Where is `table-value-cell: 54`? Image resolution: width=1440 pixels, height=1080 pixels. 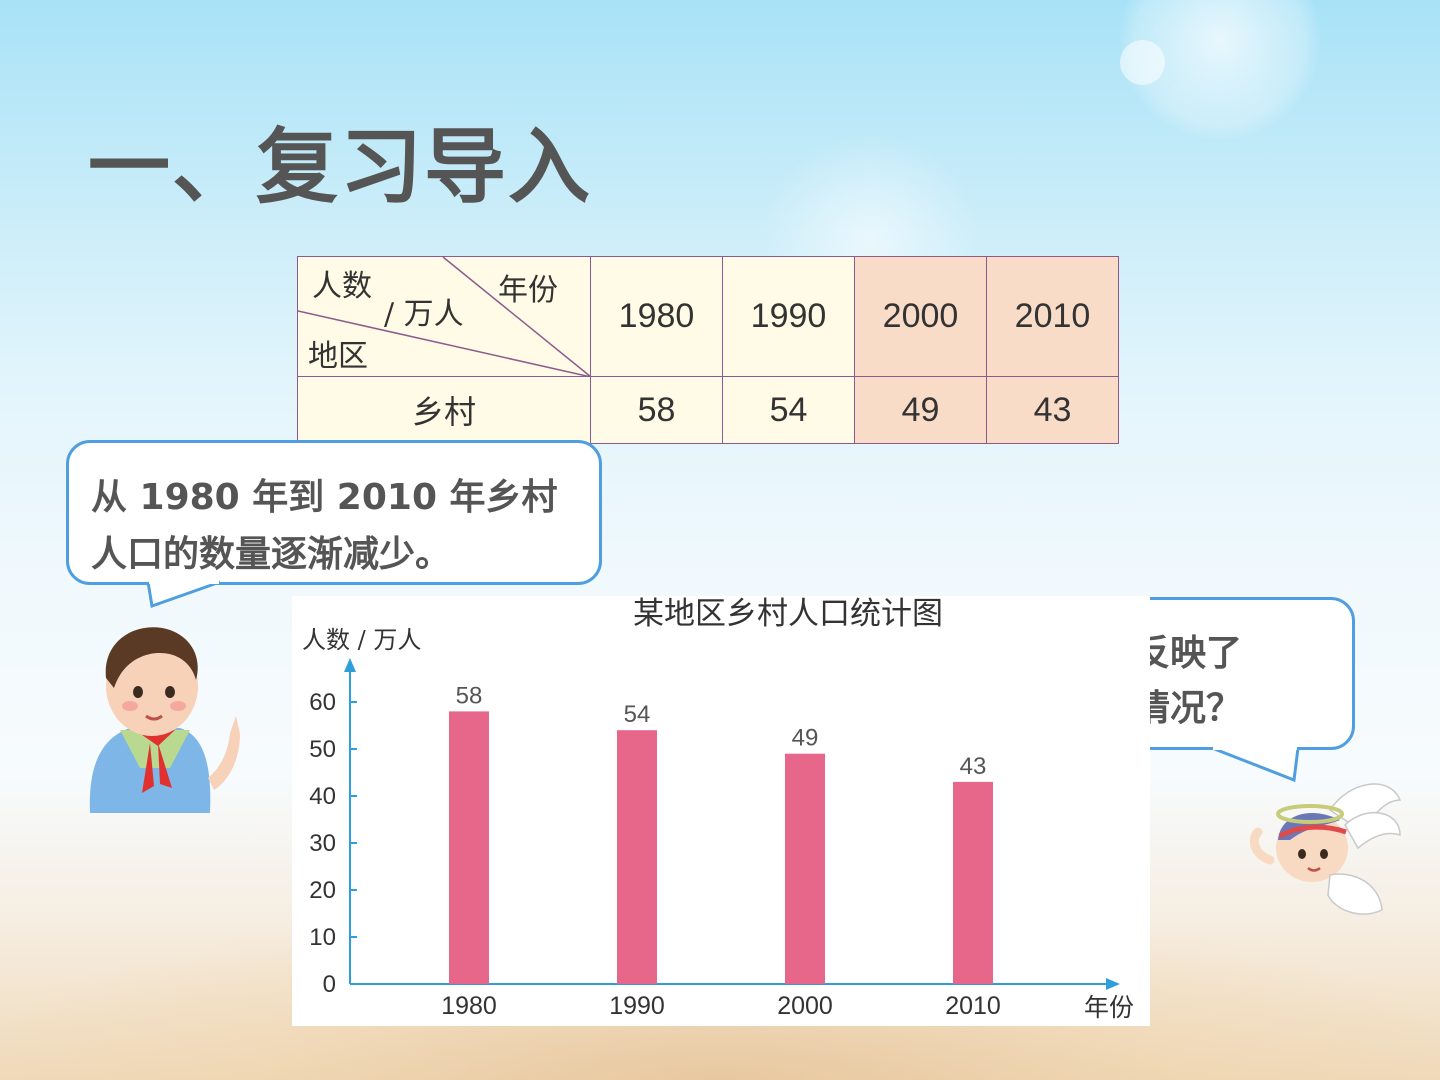 table-value-cell: 54 is located at coordinates (788, 410).